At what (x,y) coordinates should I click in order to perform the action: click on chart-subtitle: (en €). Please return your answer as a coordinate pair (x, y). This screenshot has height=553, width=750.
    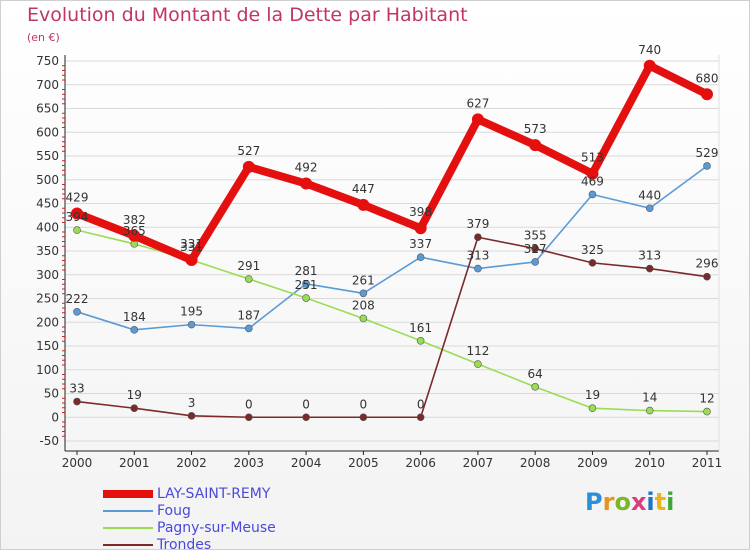
    Looking at the image, I should click on (43, 37).